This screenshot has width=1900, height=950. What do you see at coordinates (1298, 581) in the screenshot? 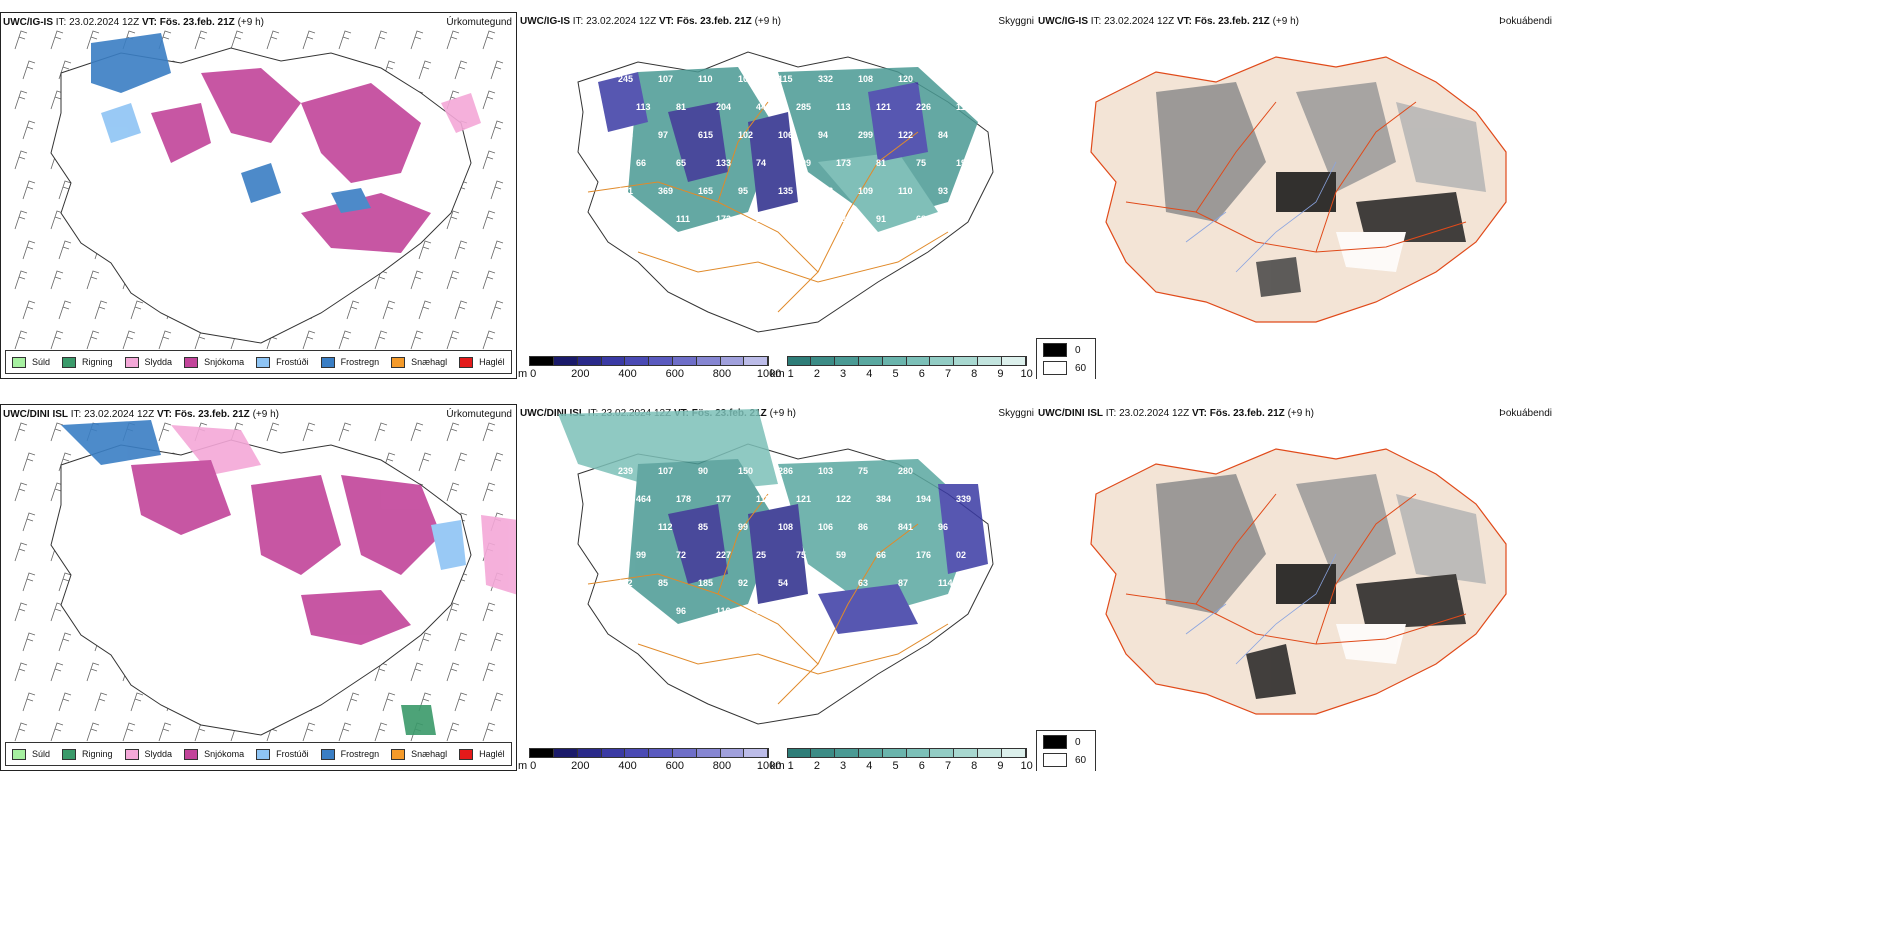
I see `fog-map` at bounding box center [1298, 581].